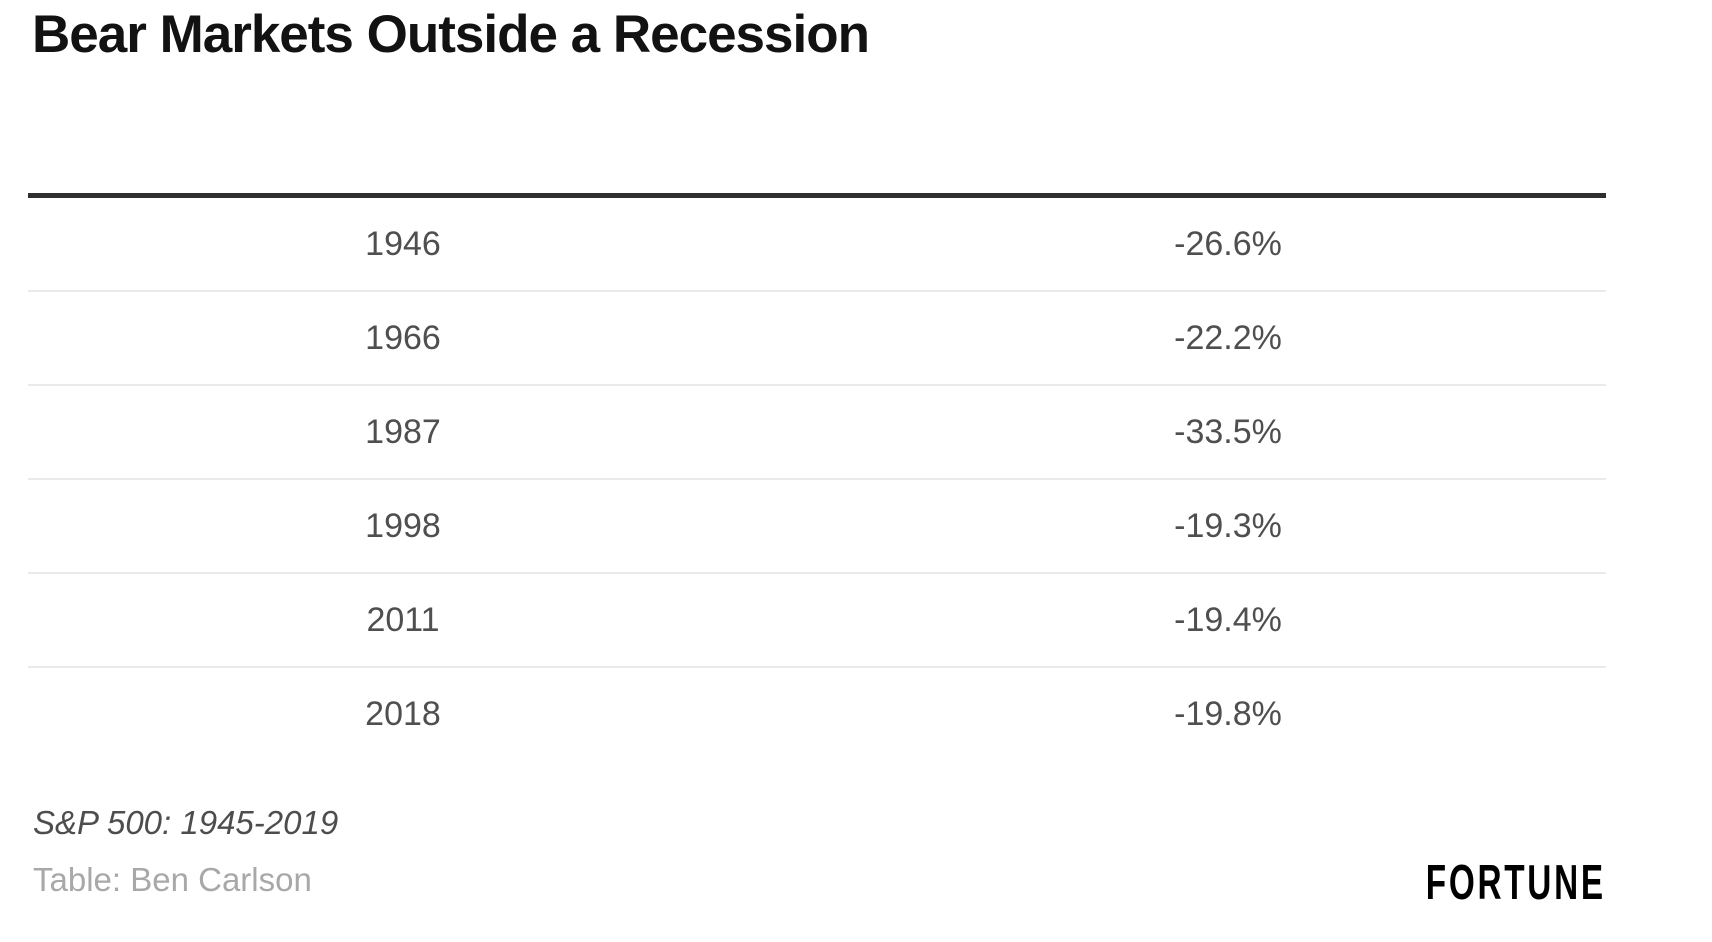  What do you see at coordinates (403, 338) in the screenshot?
I see `year-cell: 1966` at bounding box center [403, 338].